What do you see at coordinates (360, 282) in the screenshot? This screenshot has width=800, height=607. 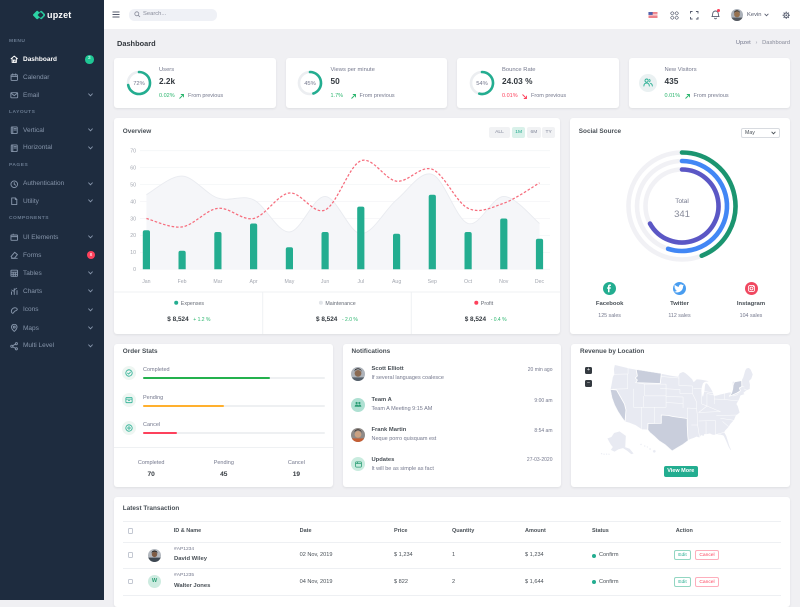 I see `svg-text: Jul` at bounding box center [360, 282].